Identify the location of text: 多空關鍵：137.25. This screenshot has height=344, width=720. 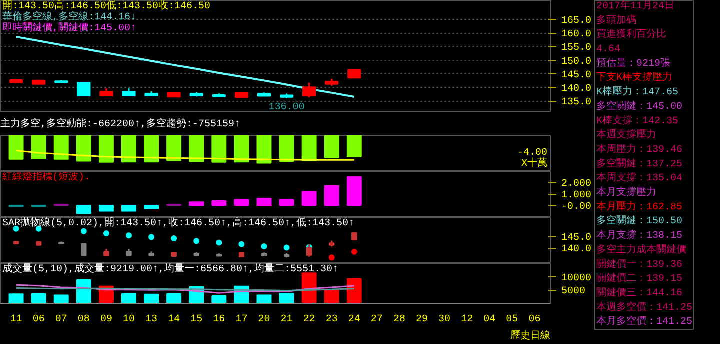
(639, 163).